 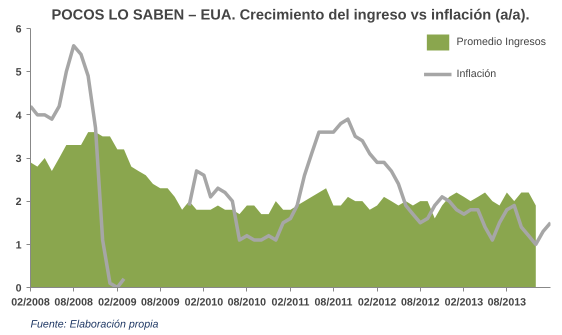 What do you see at coordinates (507, 302) in the screenshot?
I see `x-tick-label: 08/2013` at bounding box center [507, 302].